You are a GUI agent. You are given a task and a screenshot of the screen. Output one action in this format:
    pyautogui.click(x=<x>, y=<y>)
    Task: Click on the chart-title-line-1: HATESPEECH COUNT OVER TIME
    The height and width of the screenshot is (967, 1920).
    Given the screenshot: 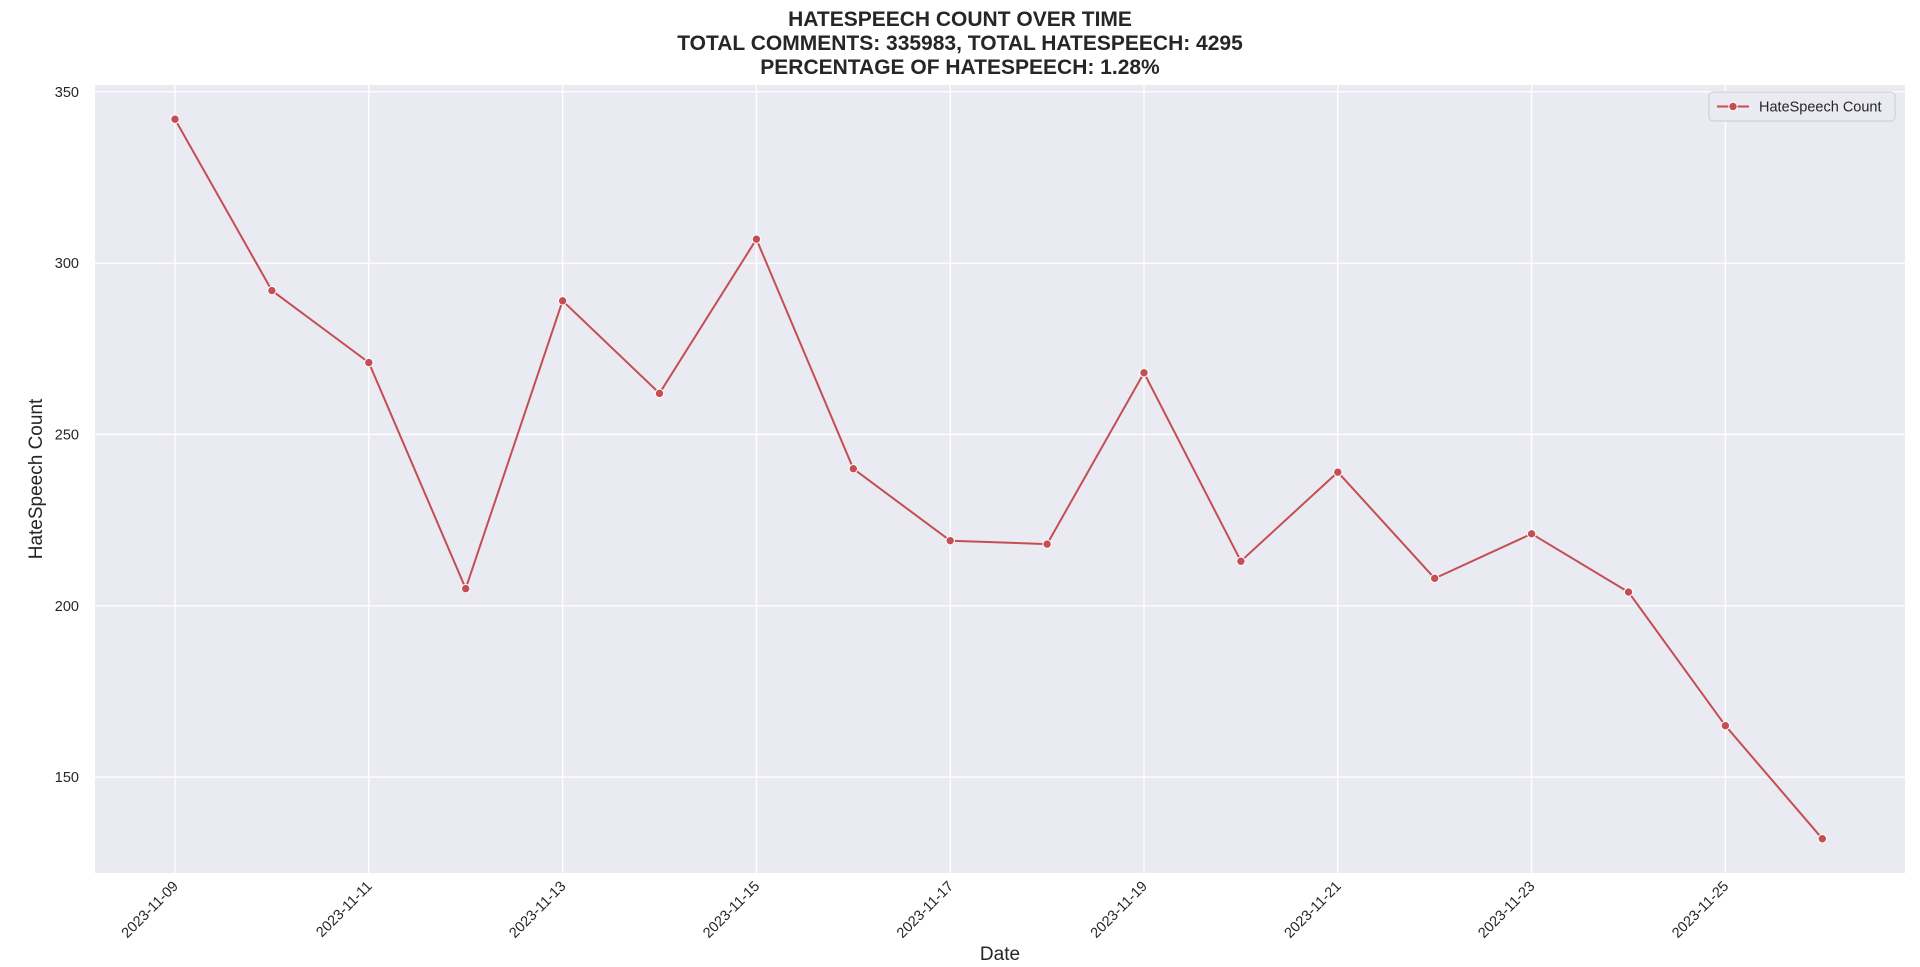 What is the action you would take?
    pyautogui.click(x=960, y=19)
    